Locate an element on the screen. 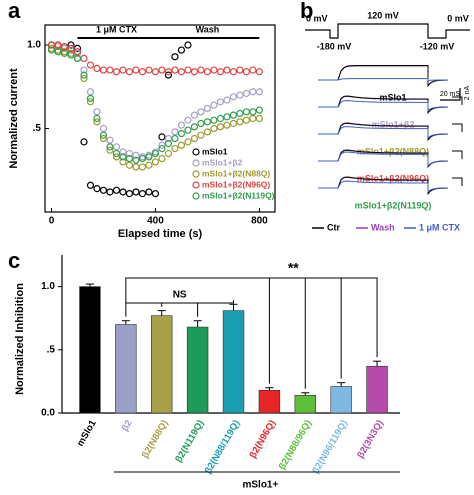 Image resolution: width=474 pixels, height=495 pixels. x-axis-label: Elapsed time (s) is located at coordinates (160, 234).